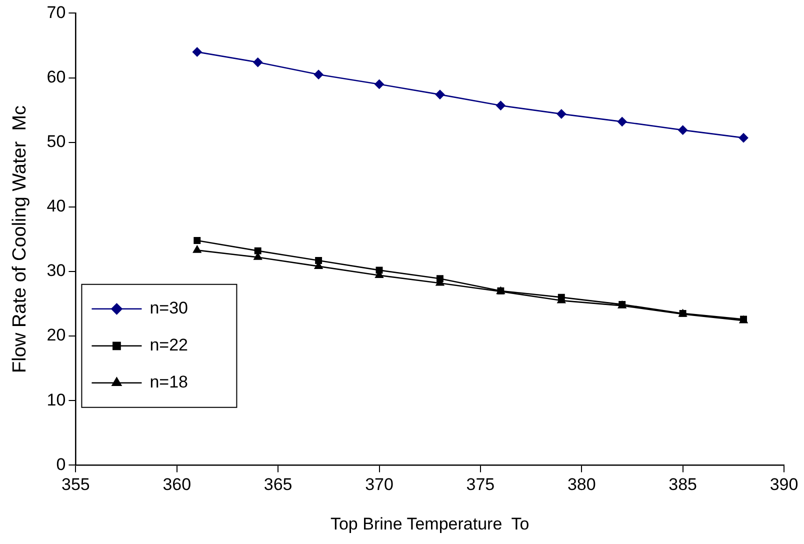 This screenshot has height=544, width=804. Describe the element at coordinates (169, 308) in the screenshot. I see `legend-label: n=30` at that location.